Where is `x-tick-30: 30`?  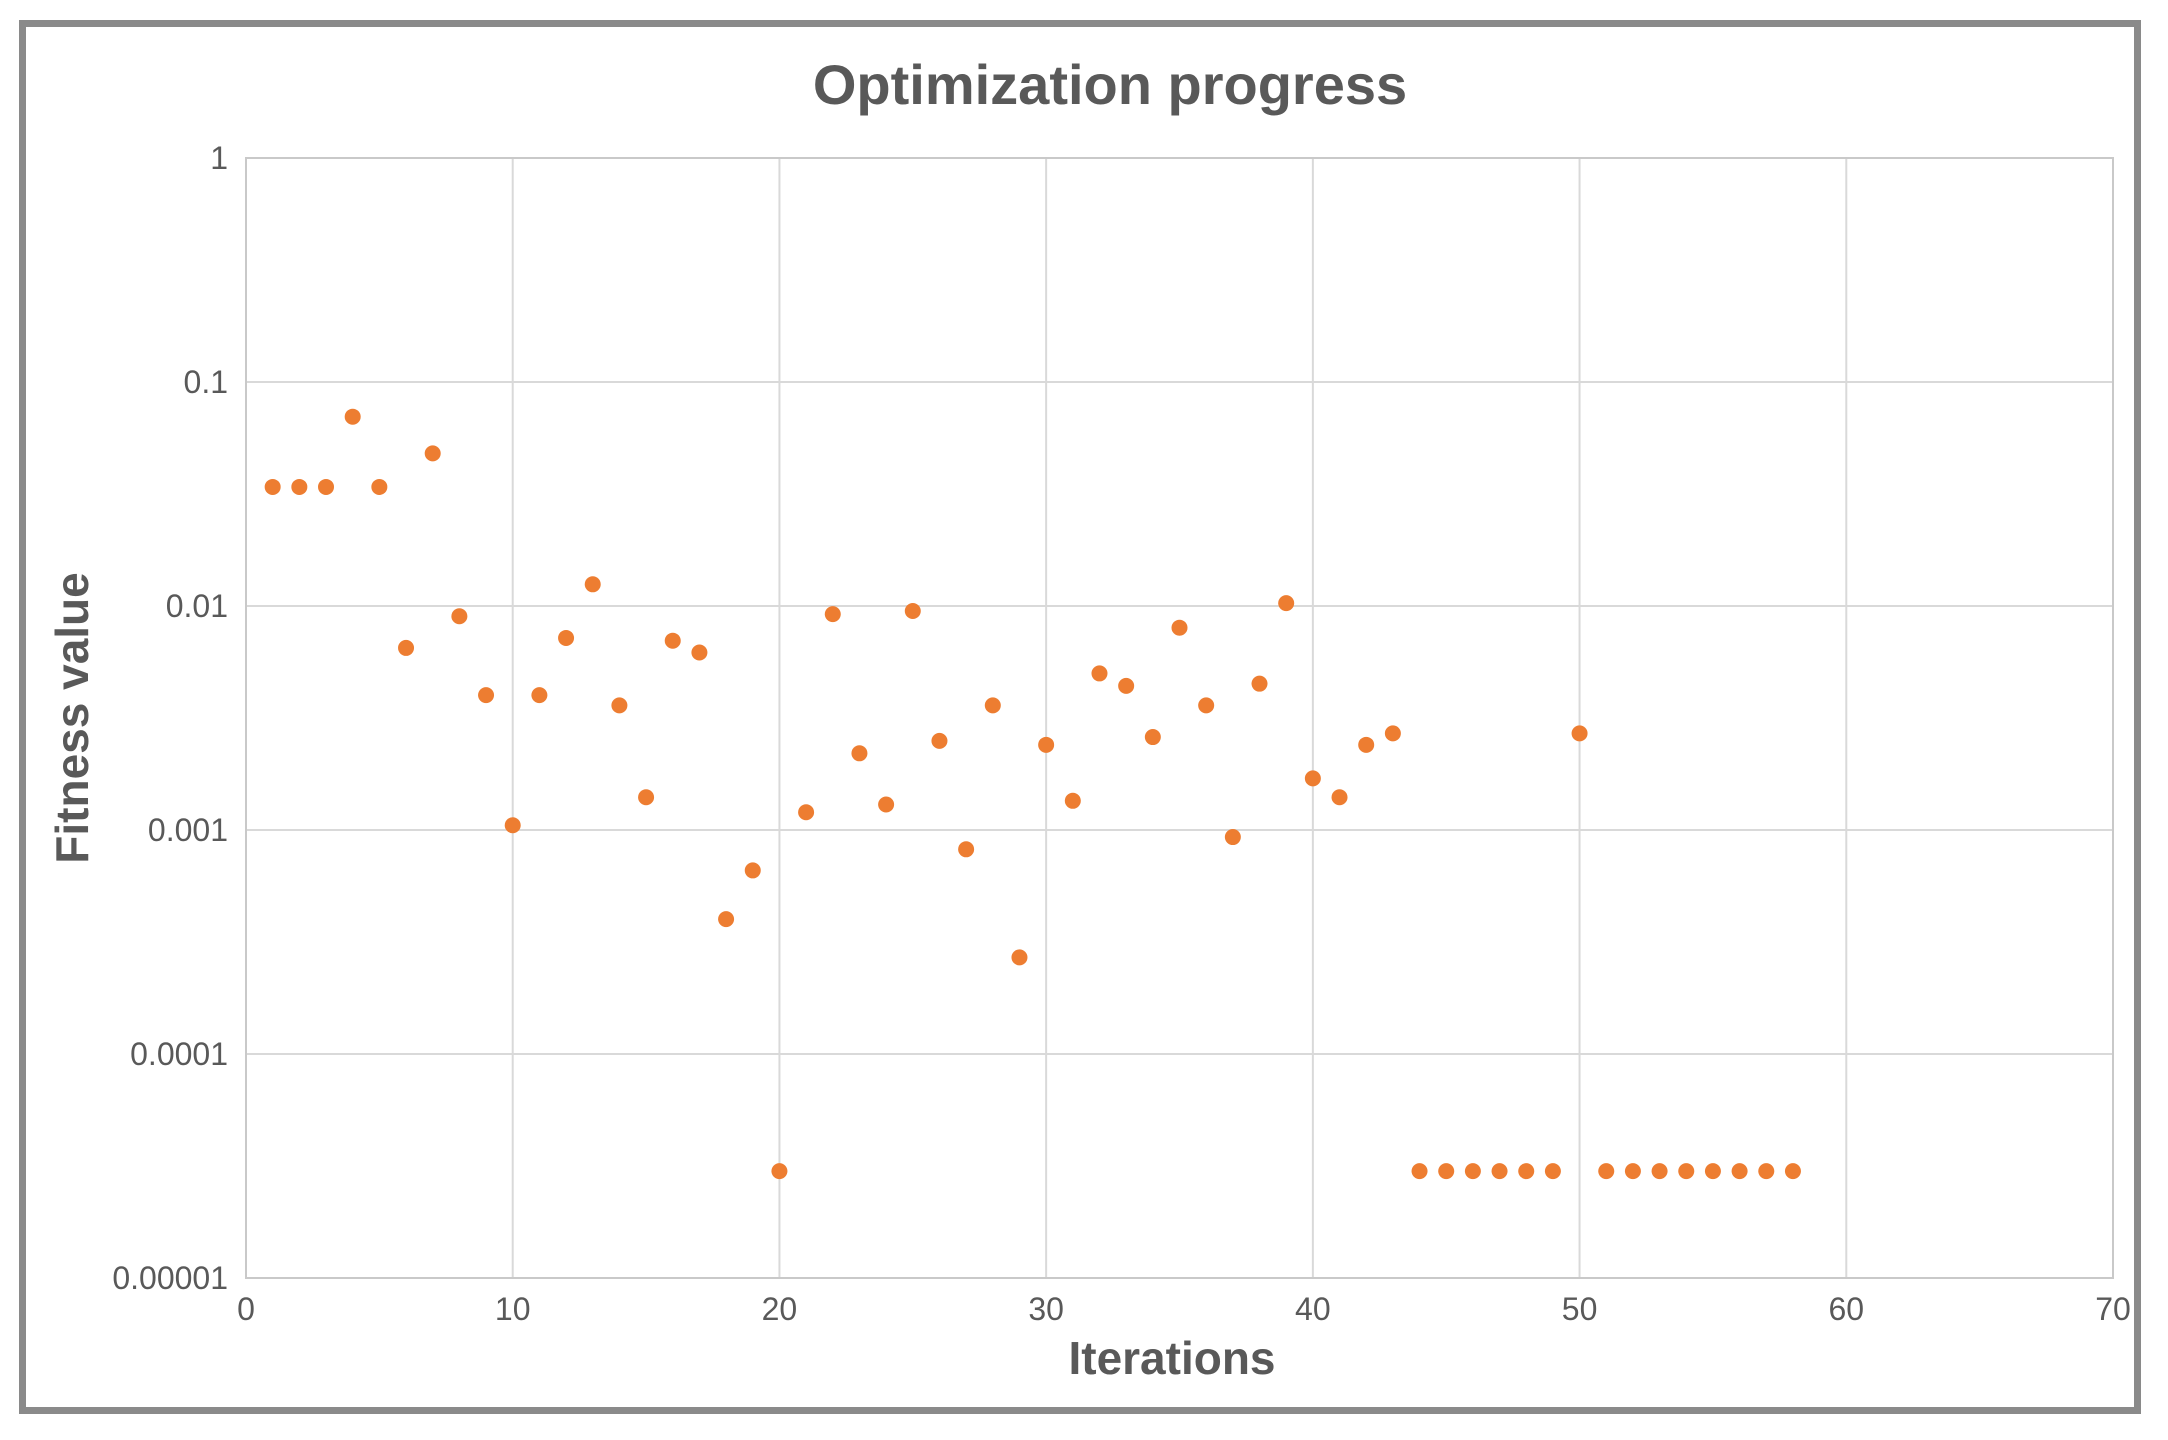
x-tick-30: 30 is located at coordinates (1046, 1309).